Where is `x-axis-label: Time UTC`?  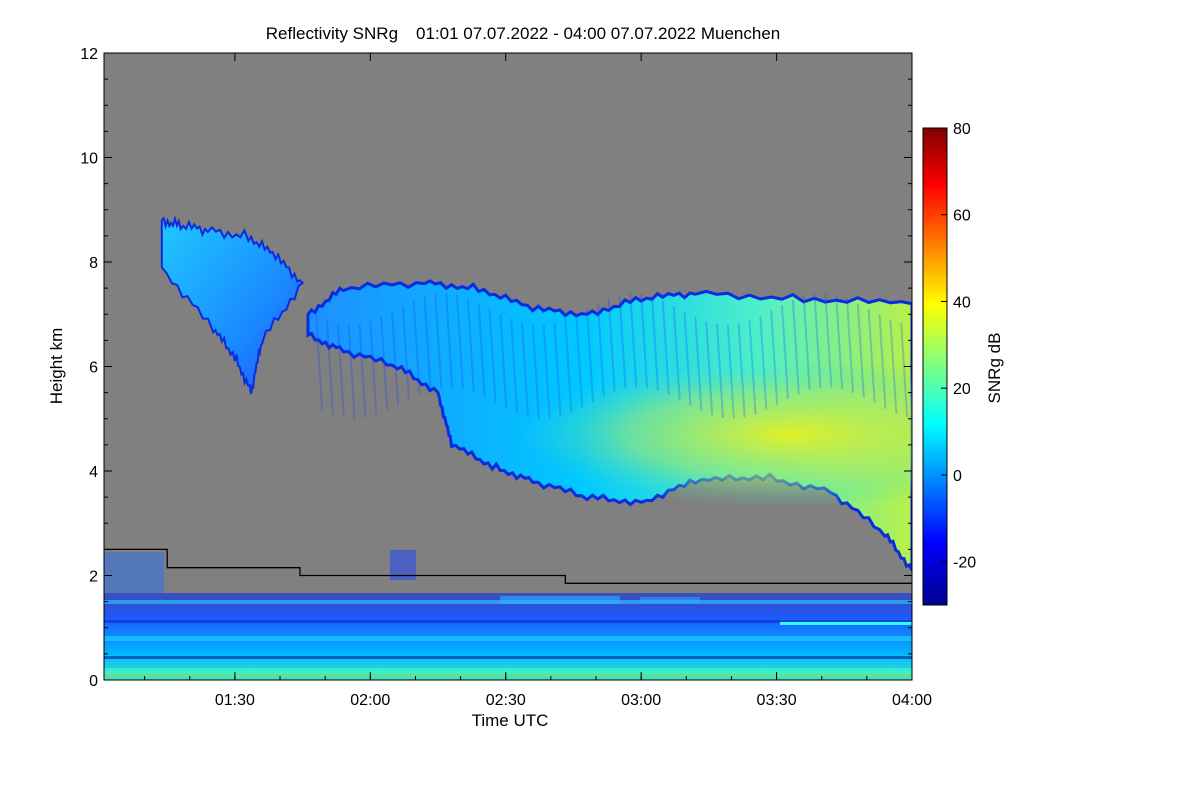
x-axis-label: Time UTC is located at coordinates (510, 720).